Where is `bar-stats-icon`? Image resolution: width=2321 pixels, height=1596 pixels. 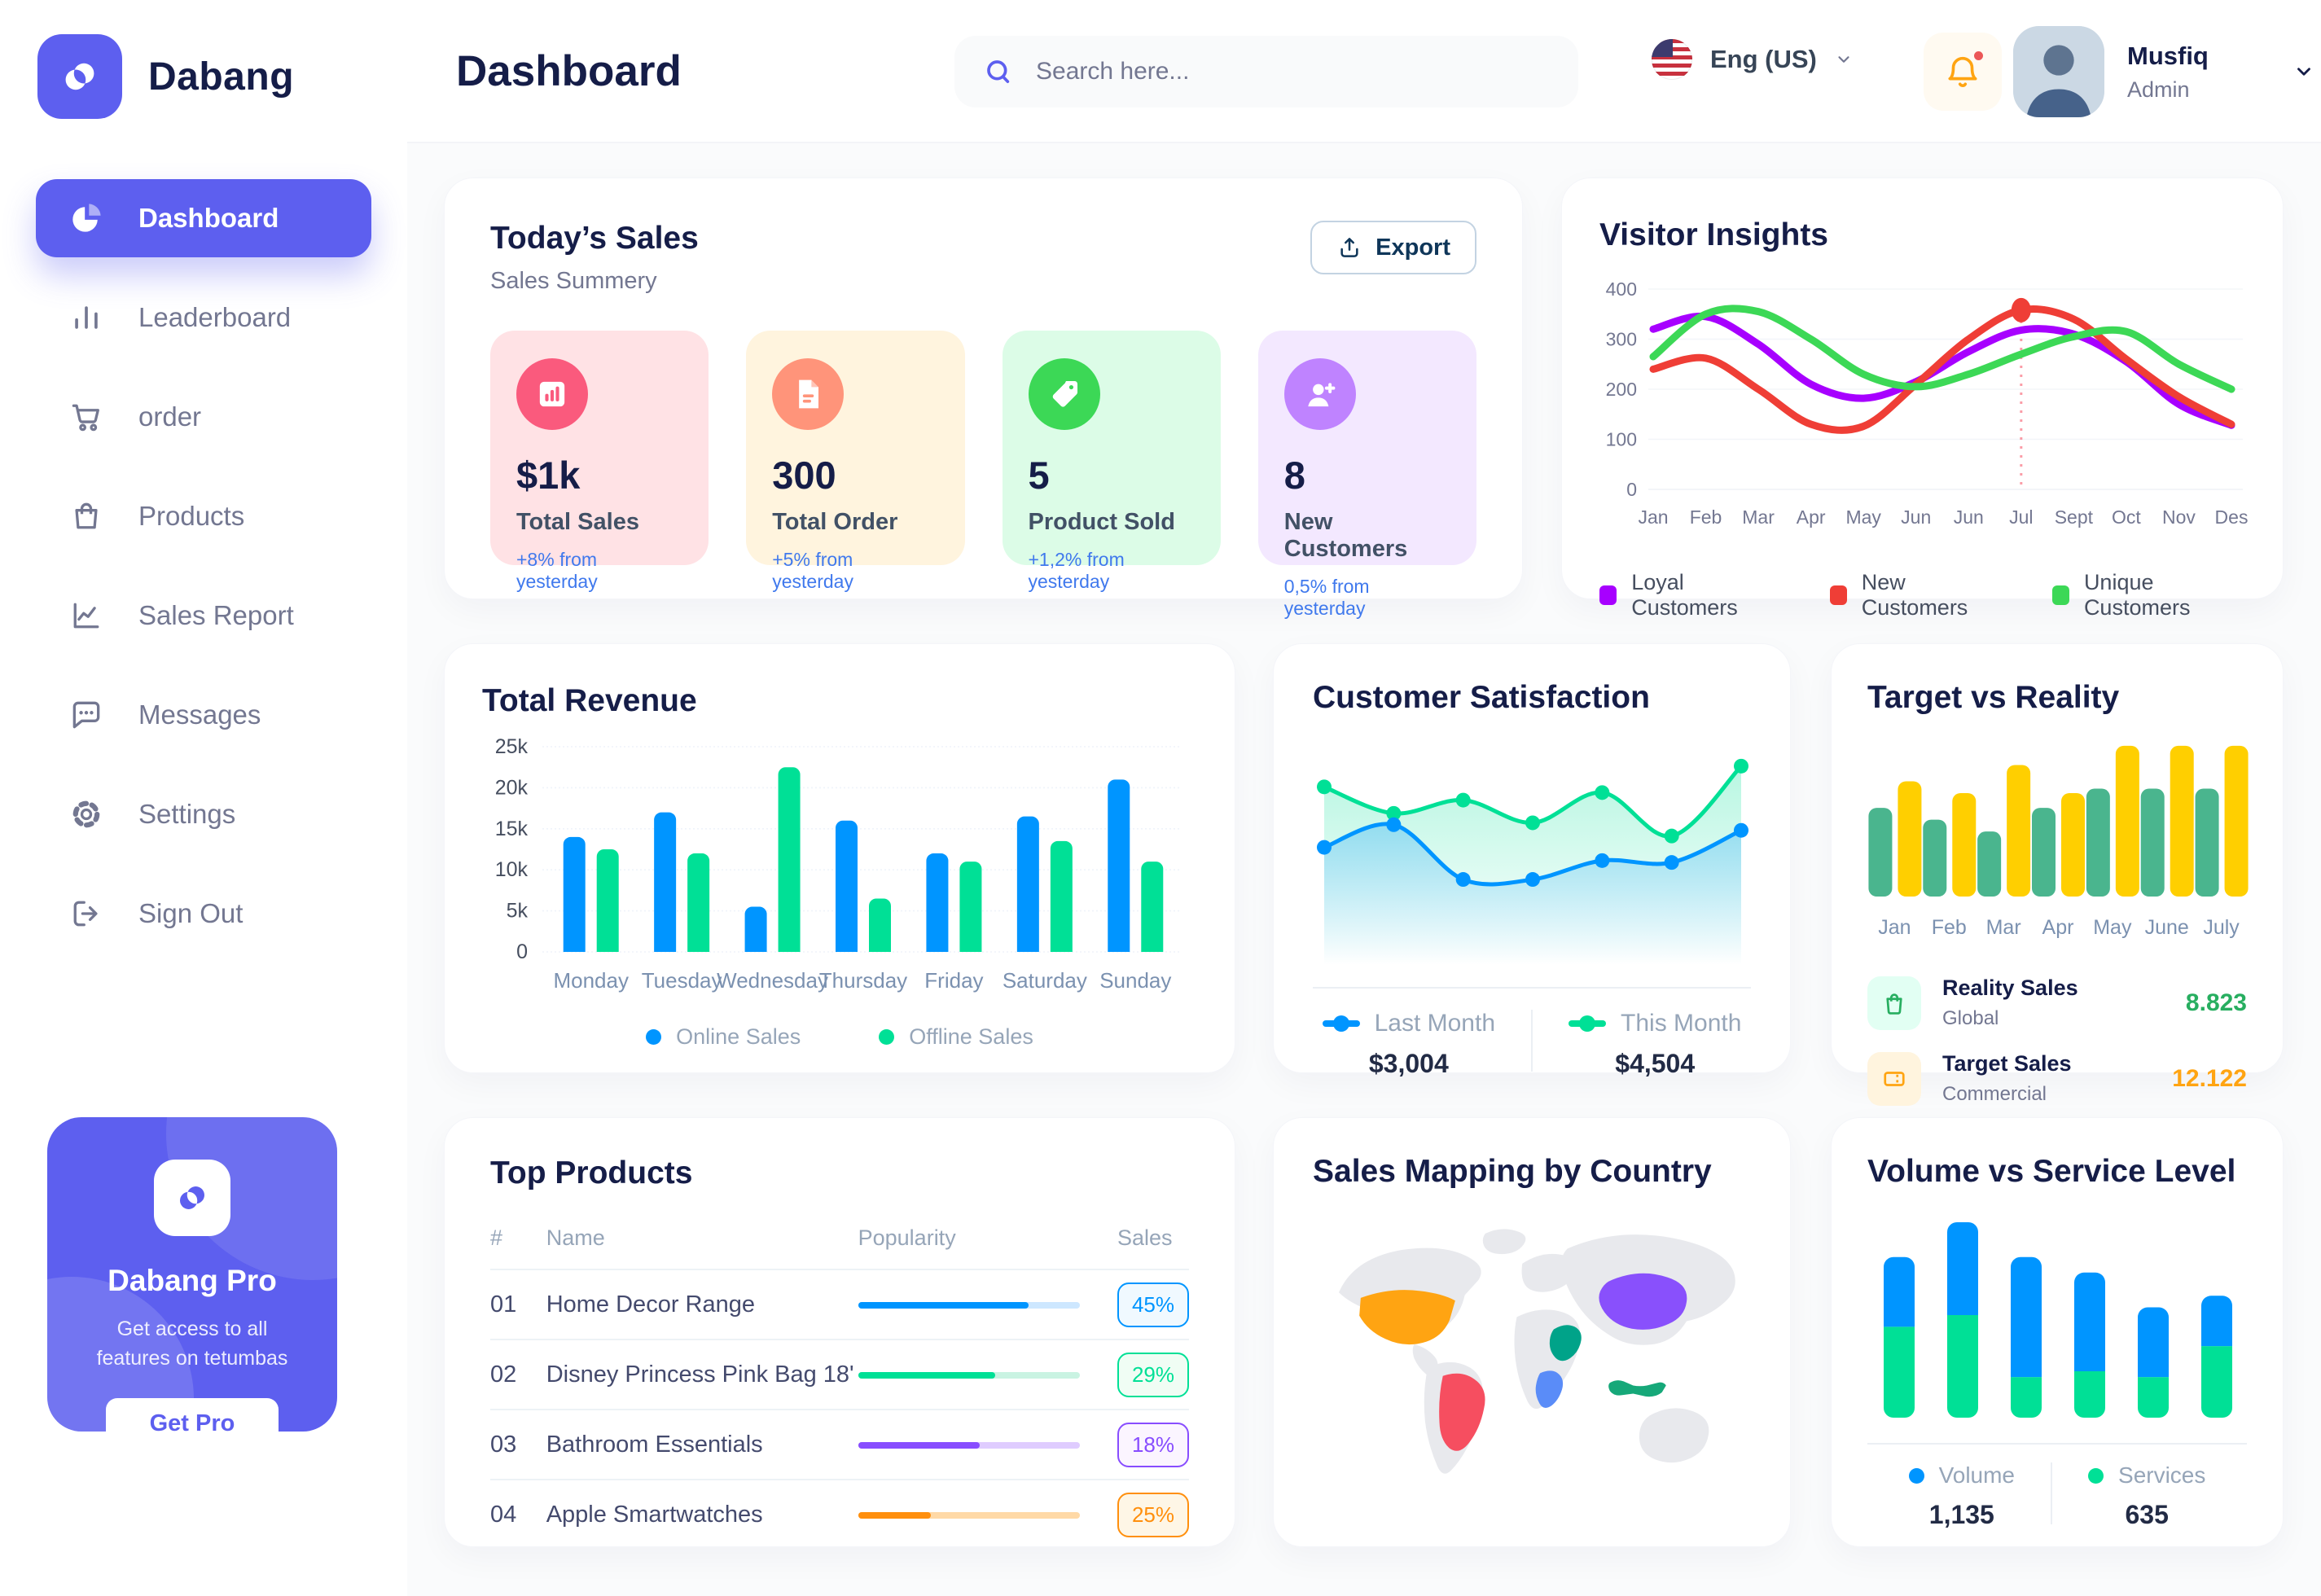
bar-stats-icon is located at coordinates (552, 394).